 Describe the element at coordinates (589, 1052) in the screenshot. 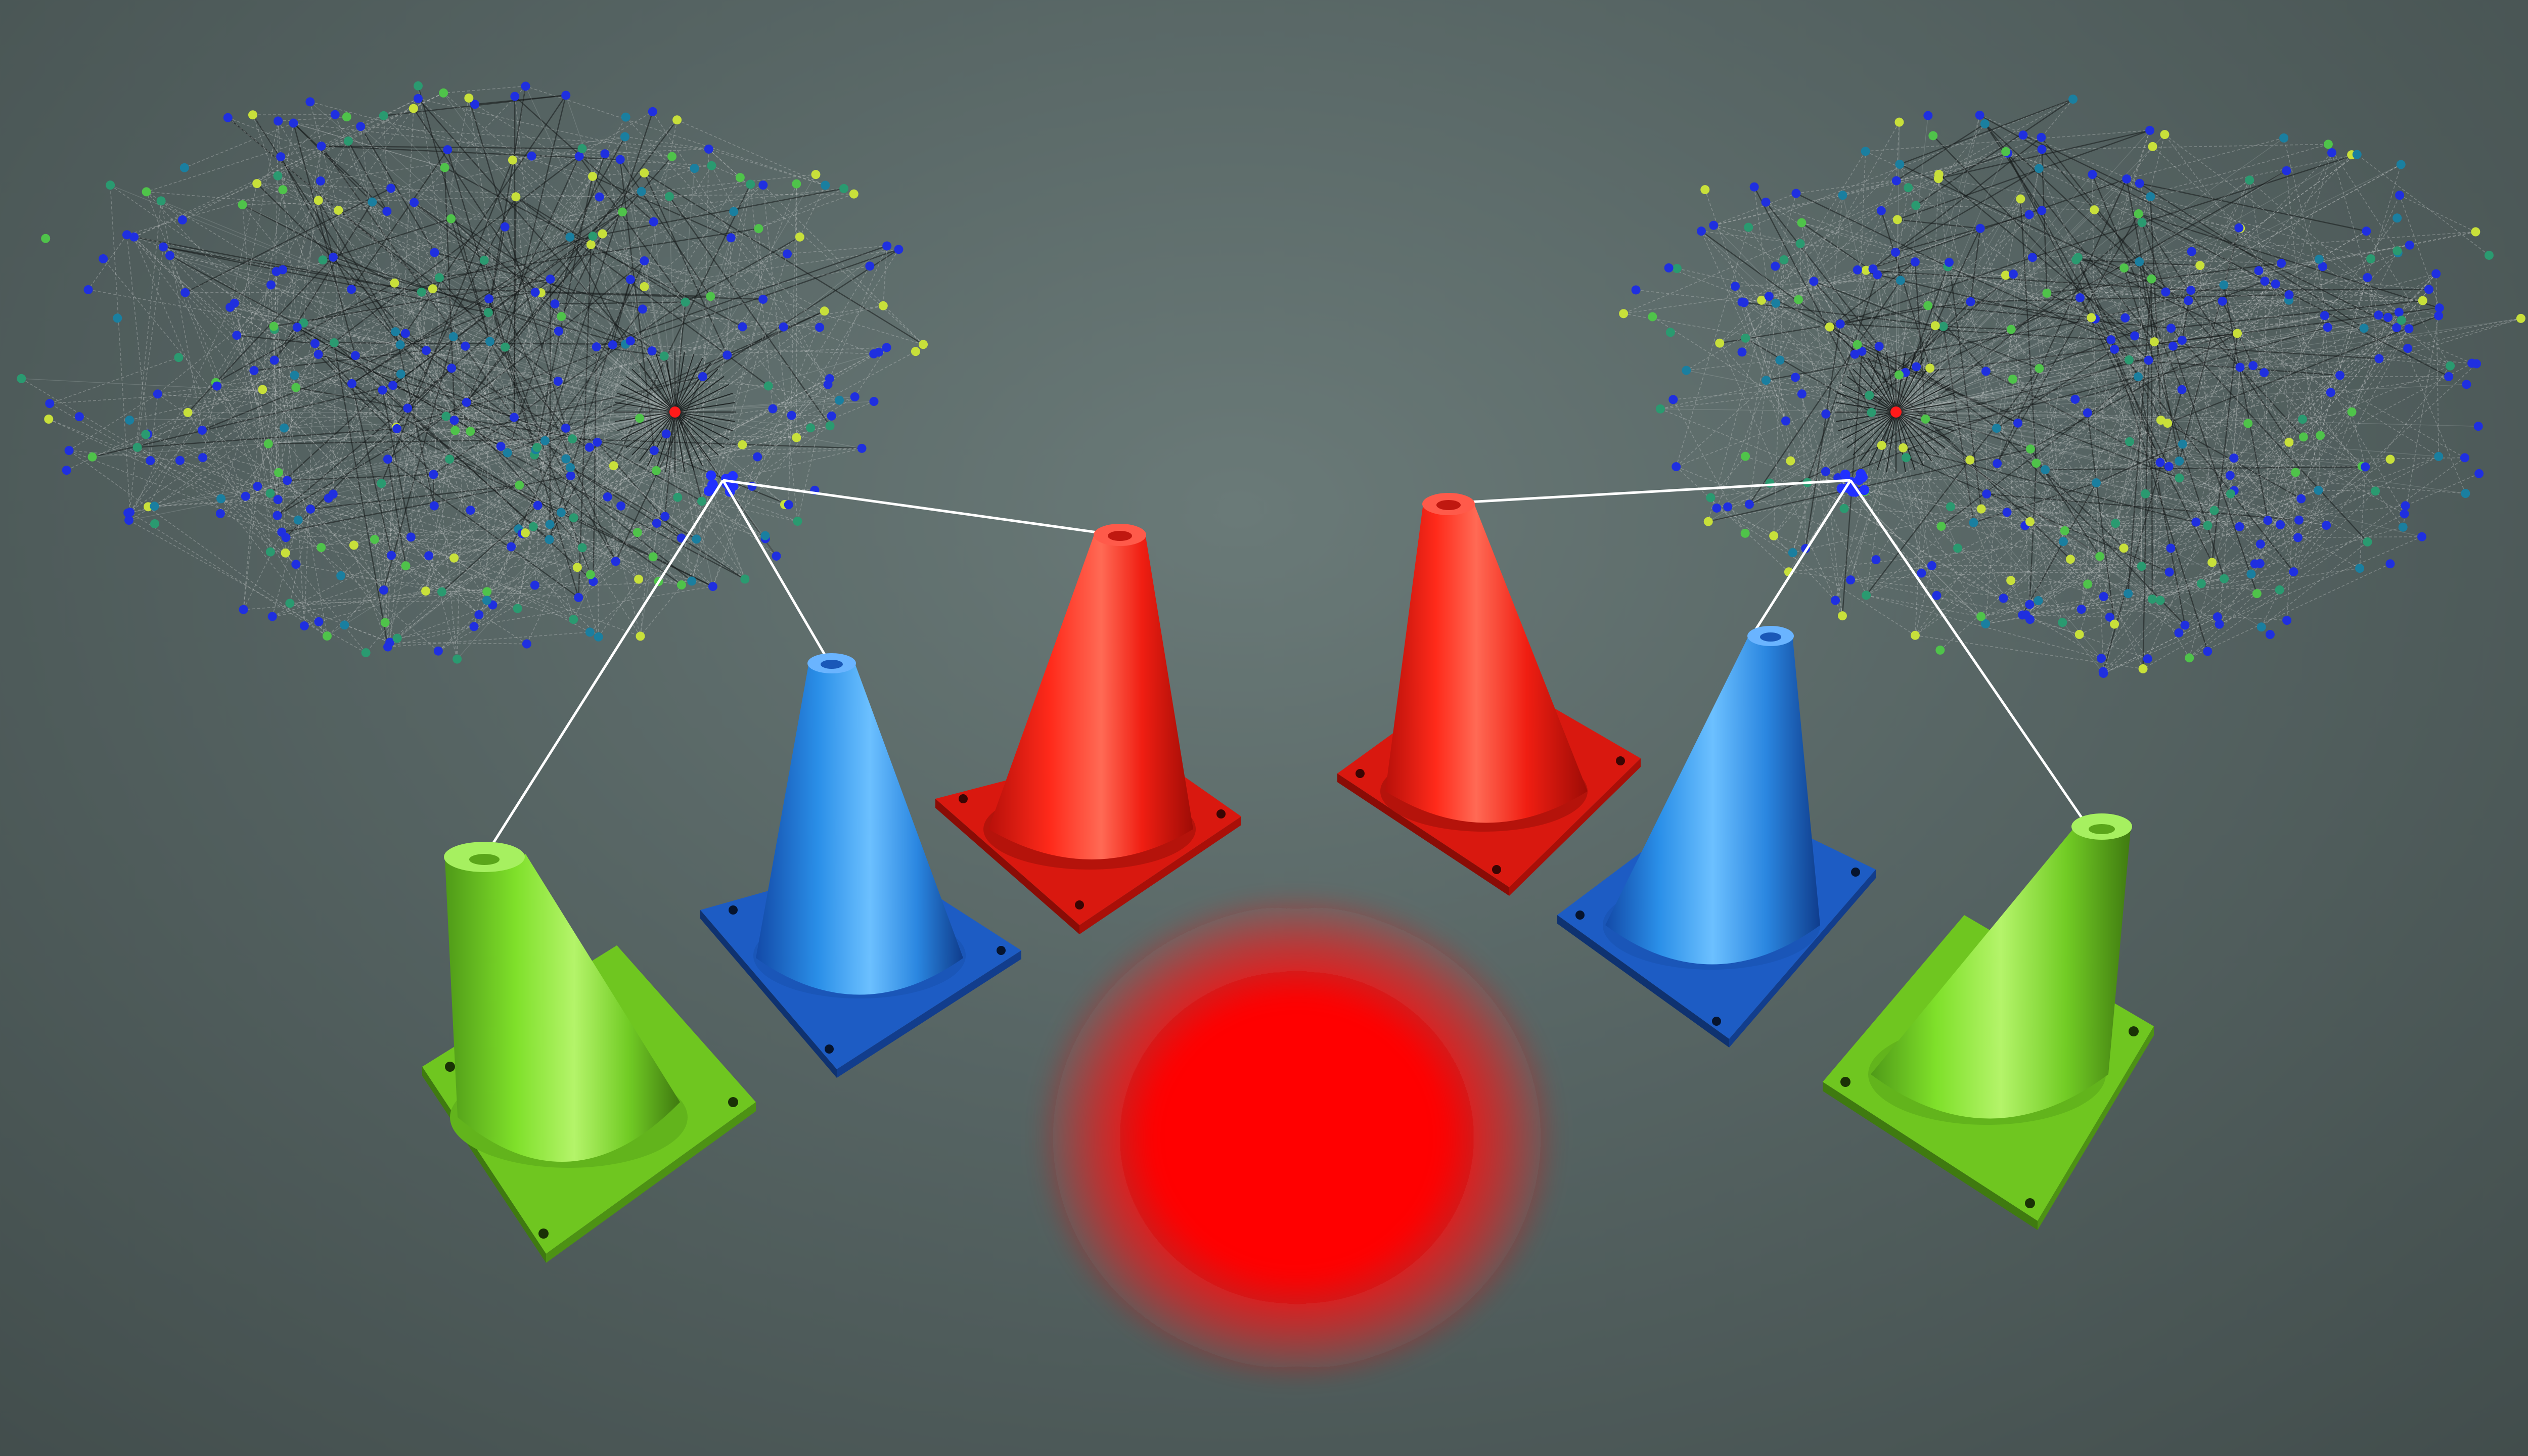

I see `cone-left-green` at that location.